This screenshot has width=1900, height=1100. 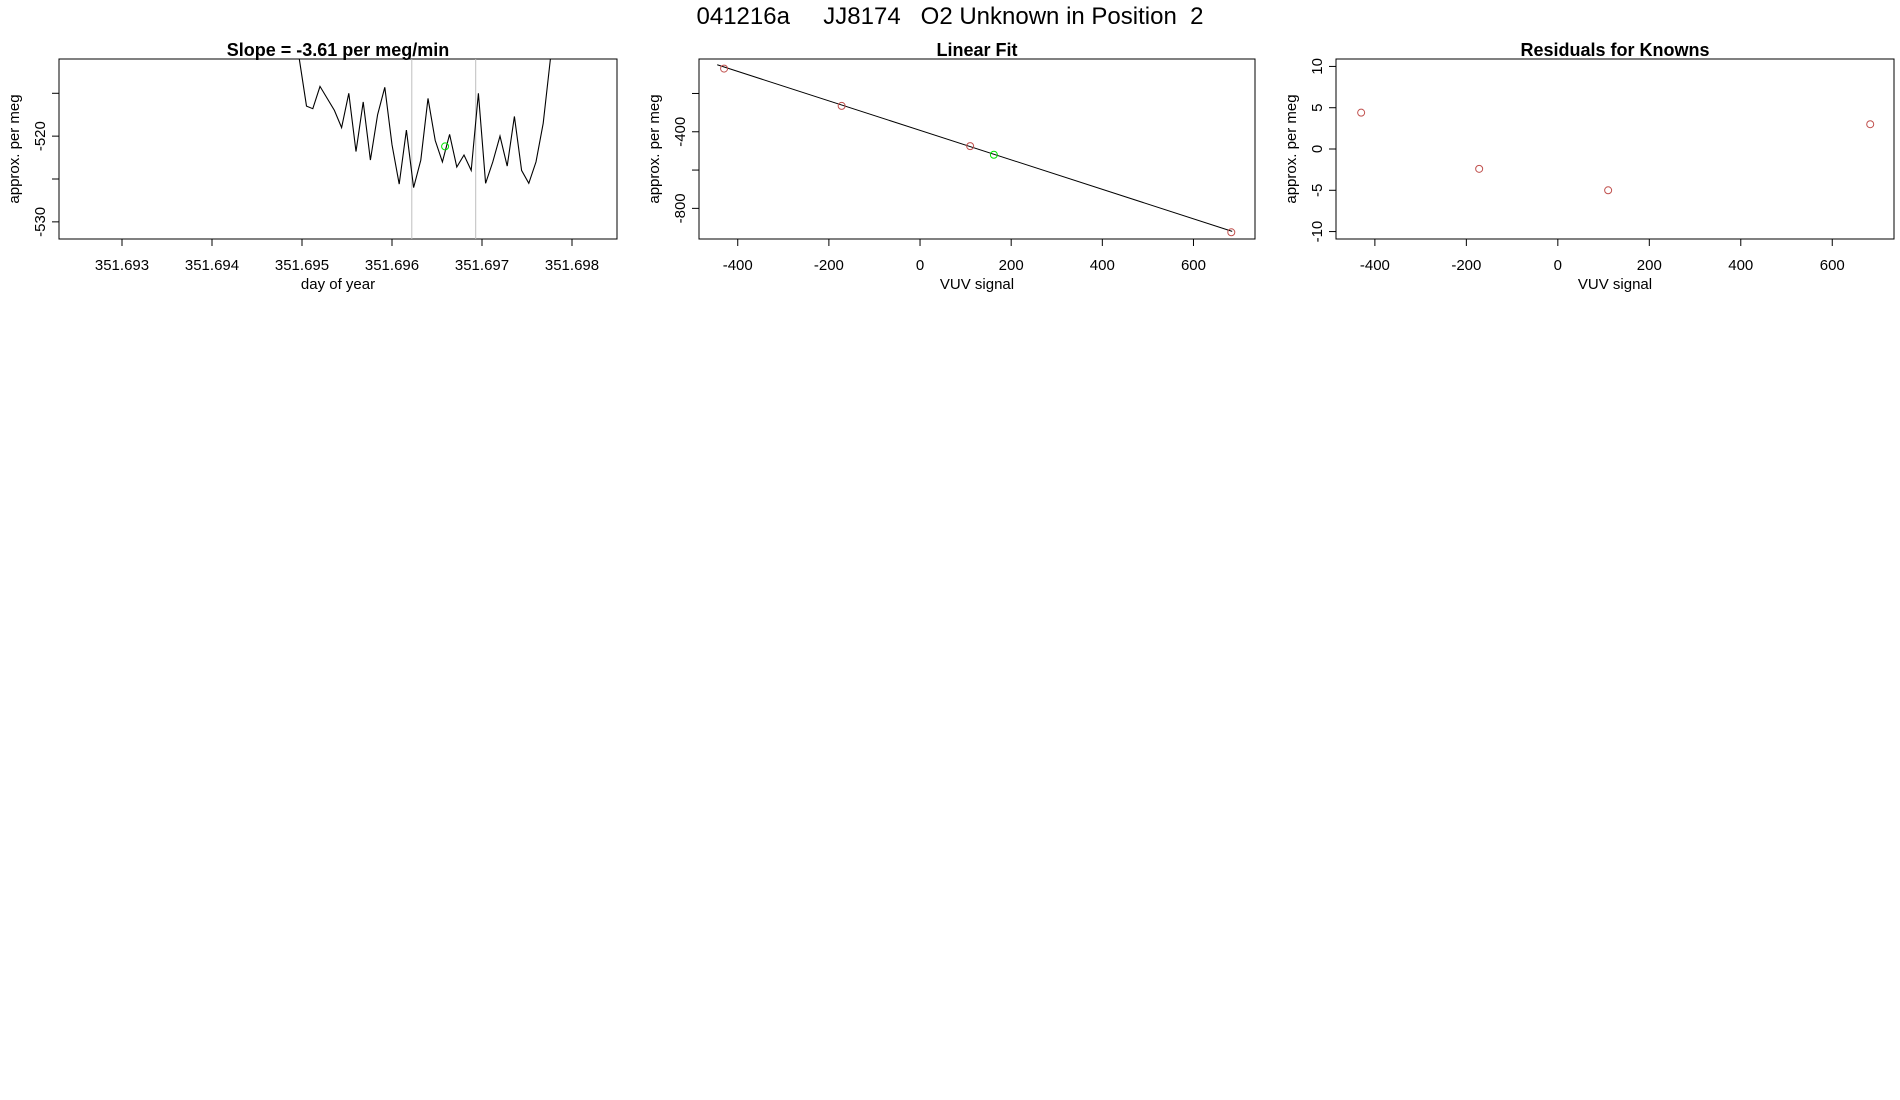 I want to click on slope-y-tick-label: -520, so click(x=40, y=136).